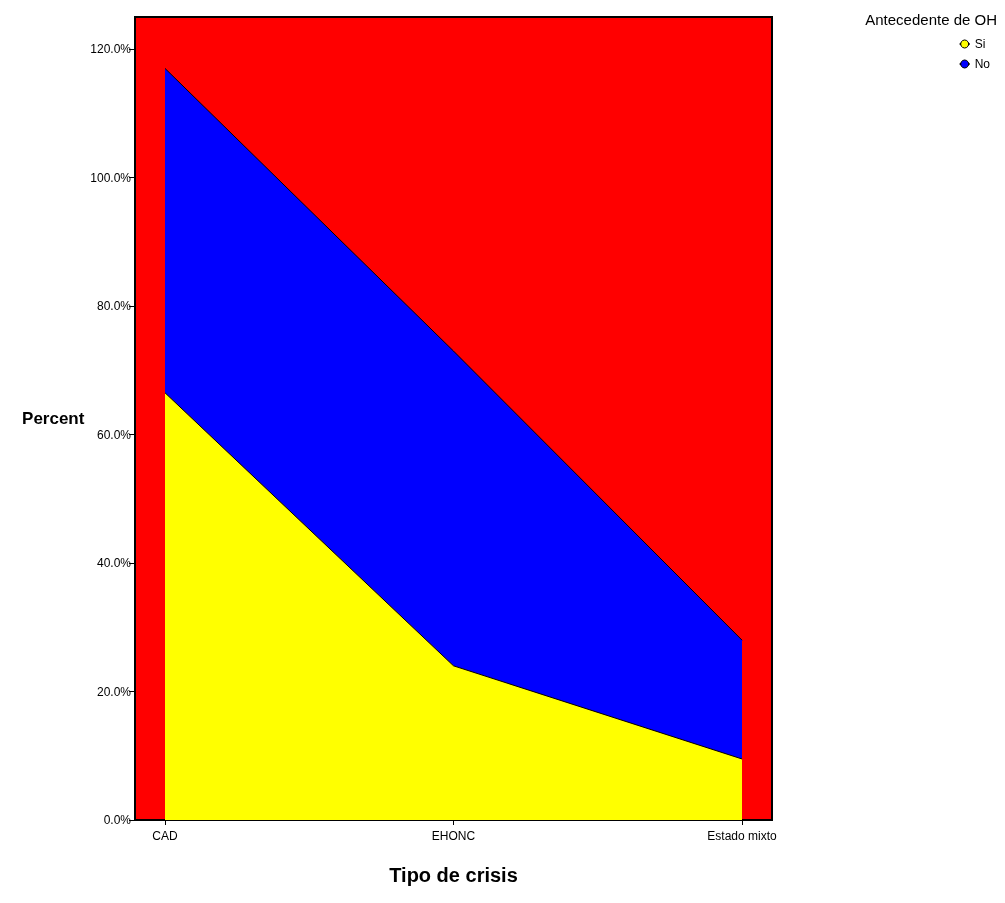 The image size is (1005, 903). I want to click on y-tick-label: 60.0%, so click(114, 434).